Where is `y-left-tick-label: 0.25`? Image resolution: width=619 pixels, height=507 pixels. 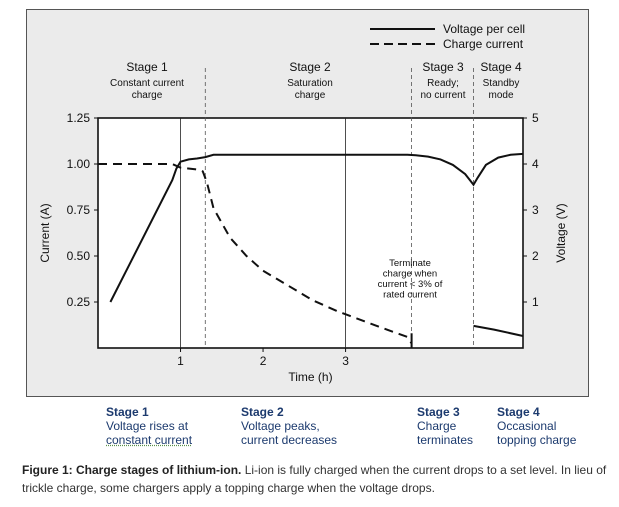
y-left-tick-label: 0.25 is located at coordinates (79, 302).